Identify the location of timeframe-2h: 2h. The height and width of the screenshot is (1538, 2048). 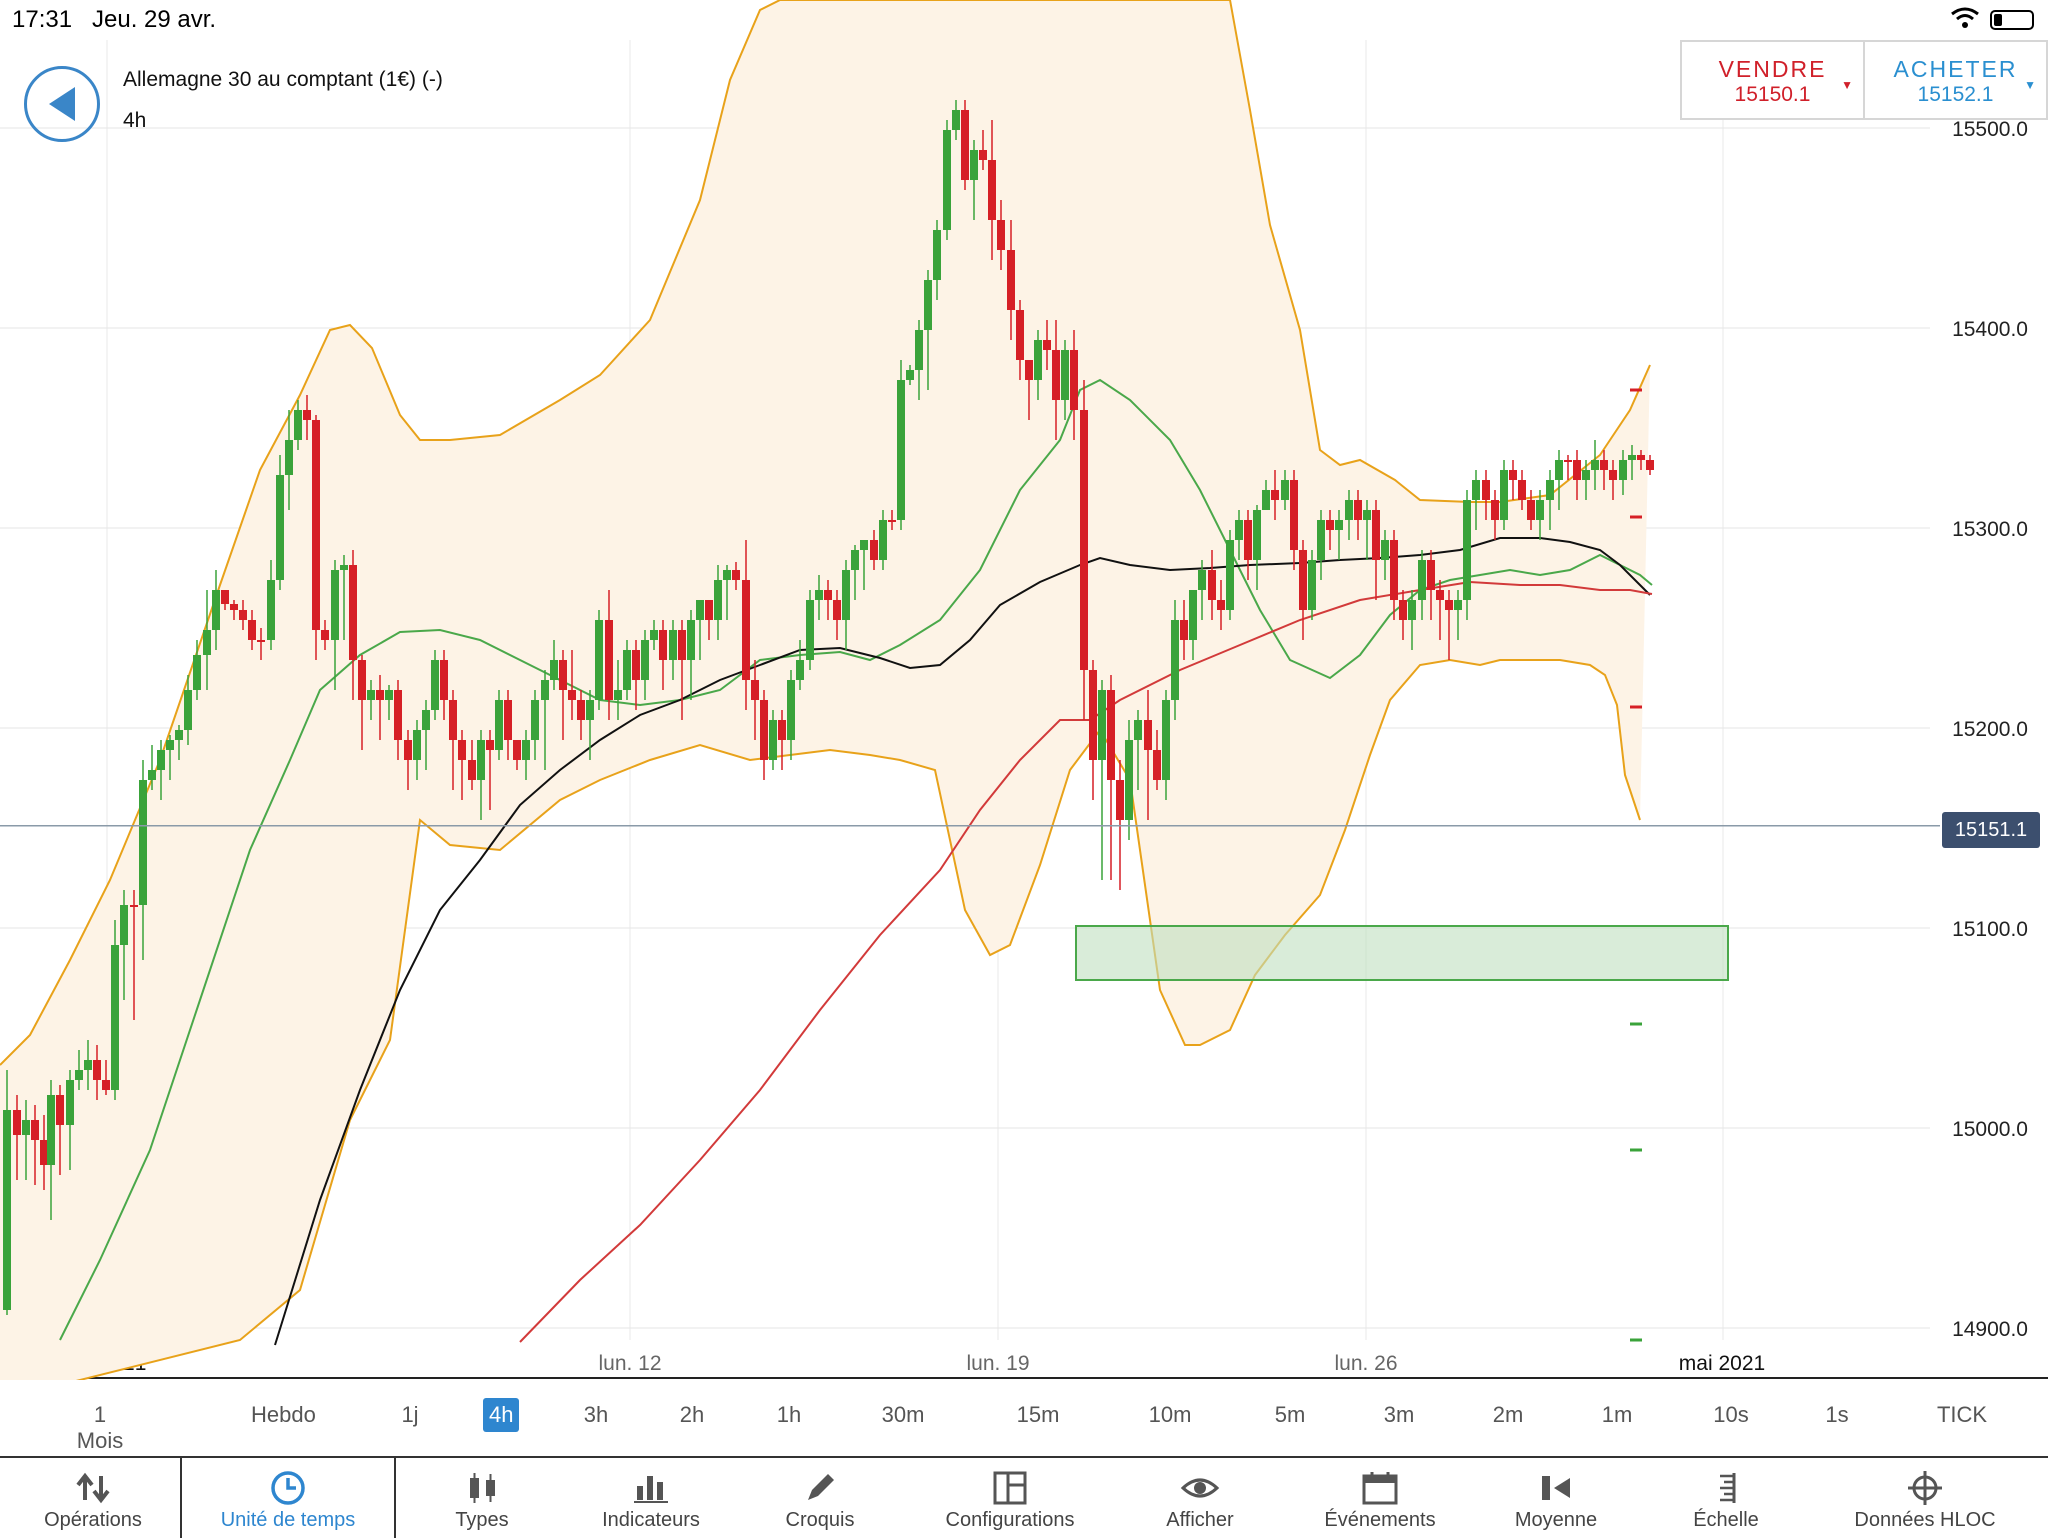
(692, 1414).